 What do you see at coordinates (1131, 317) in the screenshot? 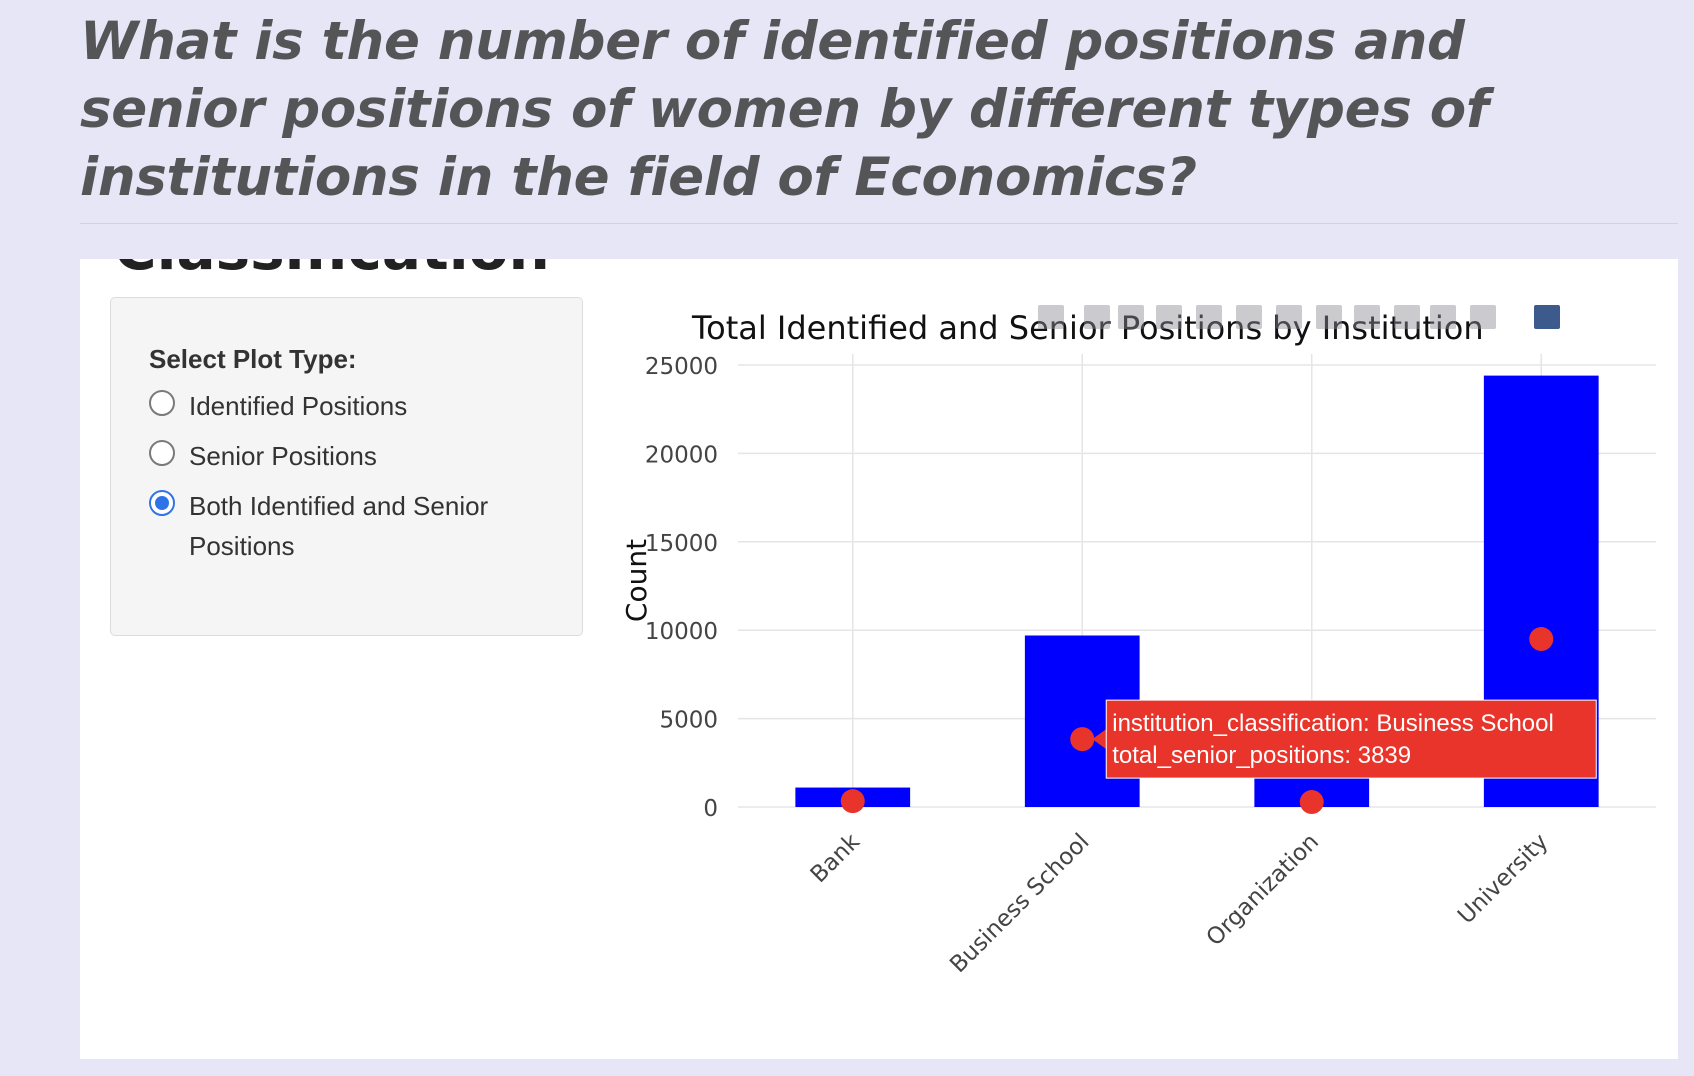
I see `pan-icon` at bounding box center [1131, 317].